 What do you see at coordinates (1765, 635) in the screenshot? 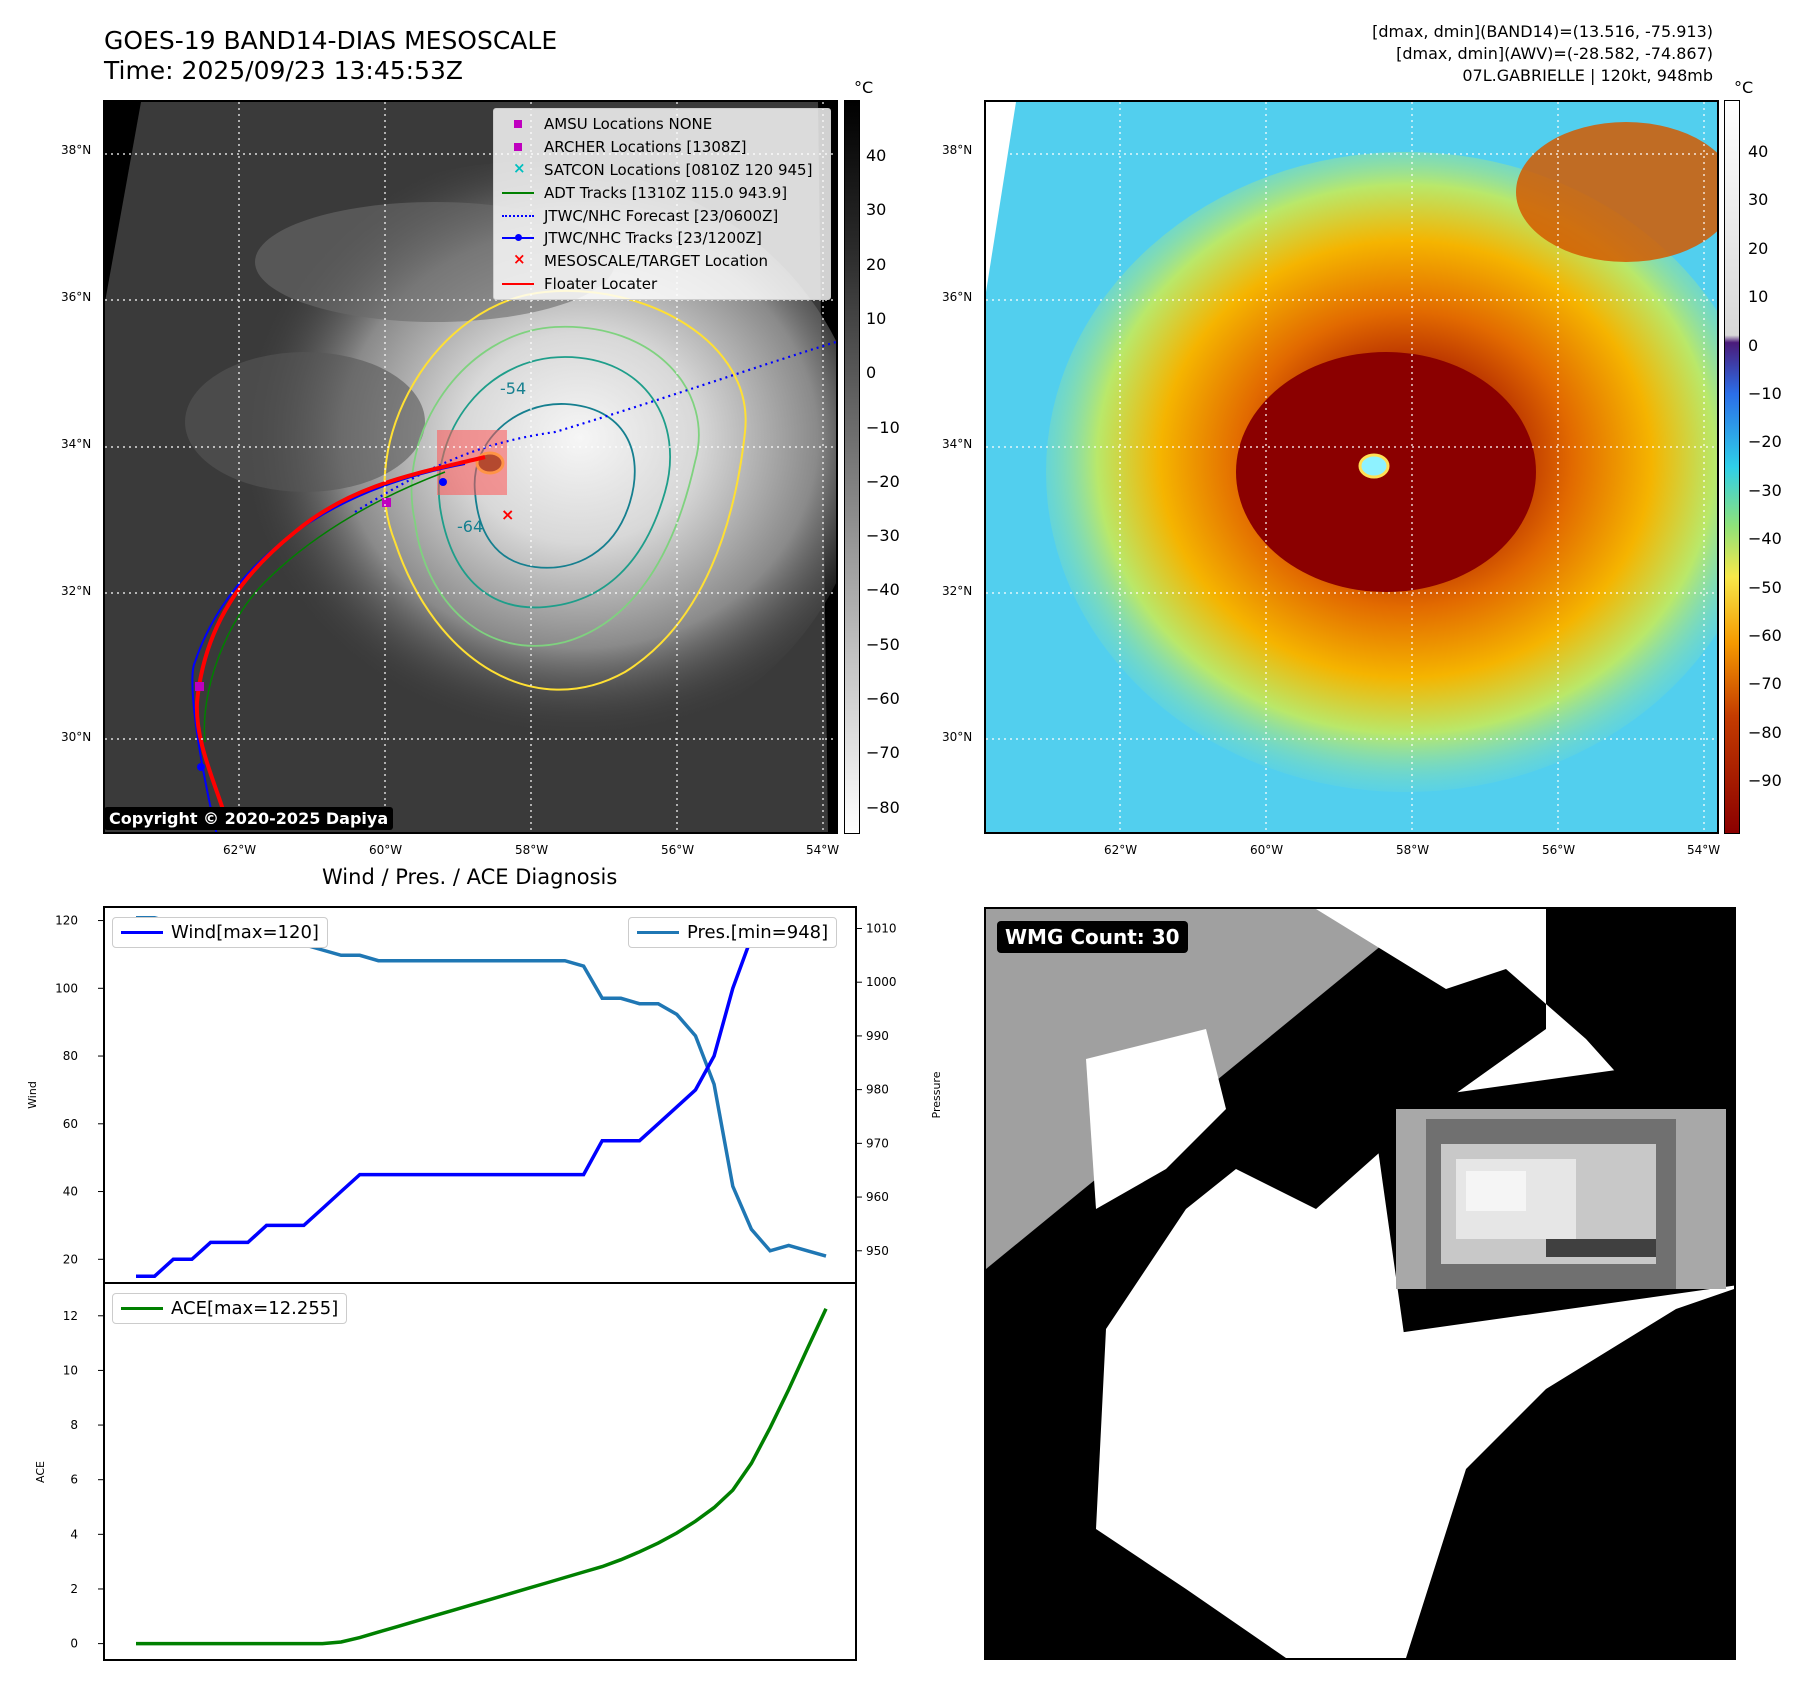
I see `colorbar-tick-label: −60` at bounding box center [1765, 635].